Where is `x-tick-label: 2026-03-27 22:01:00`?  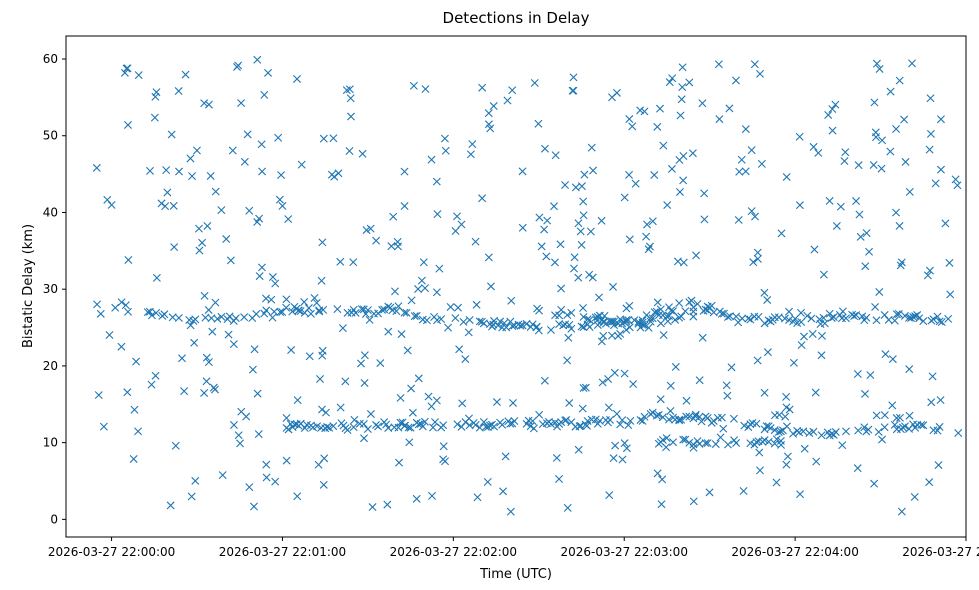 x-tick-label: 2026-03-27 22:01:00 is located at coordinates (282, 552).